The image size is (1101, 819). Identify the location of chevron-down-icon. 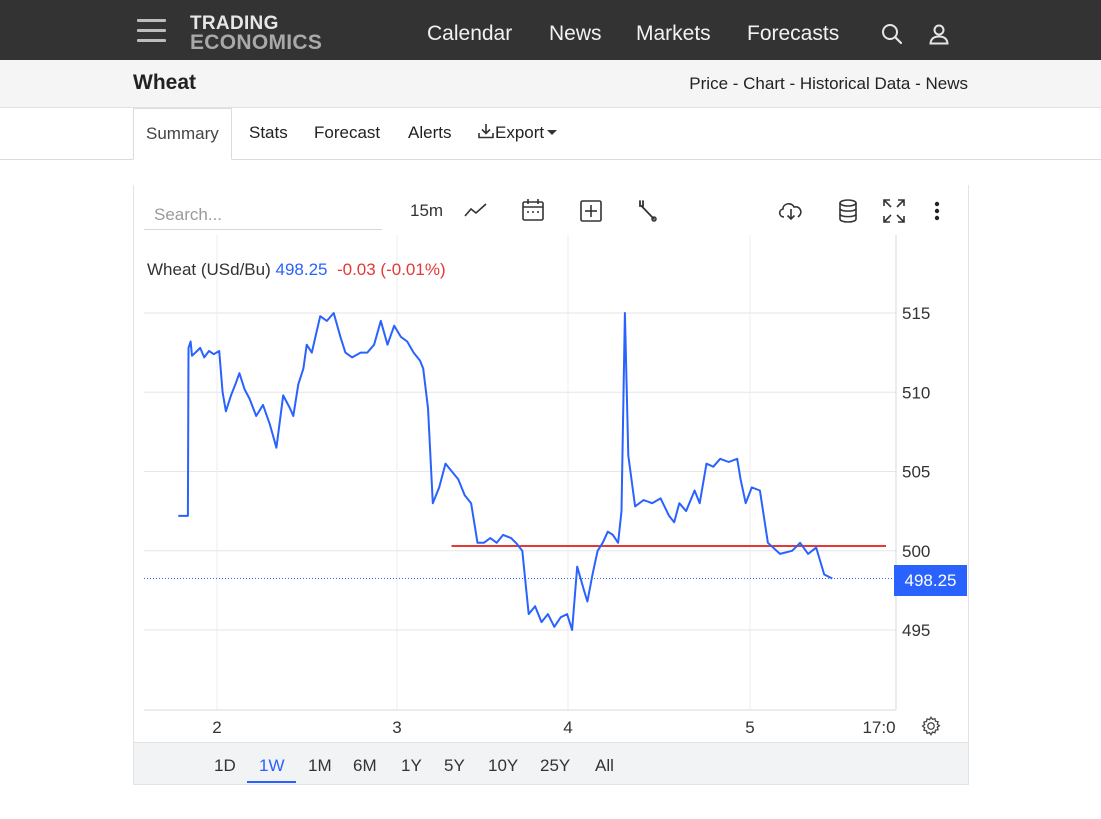
(552, 132).